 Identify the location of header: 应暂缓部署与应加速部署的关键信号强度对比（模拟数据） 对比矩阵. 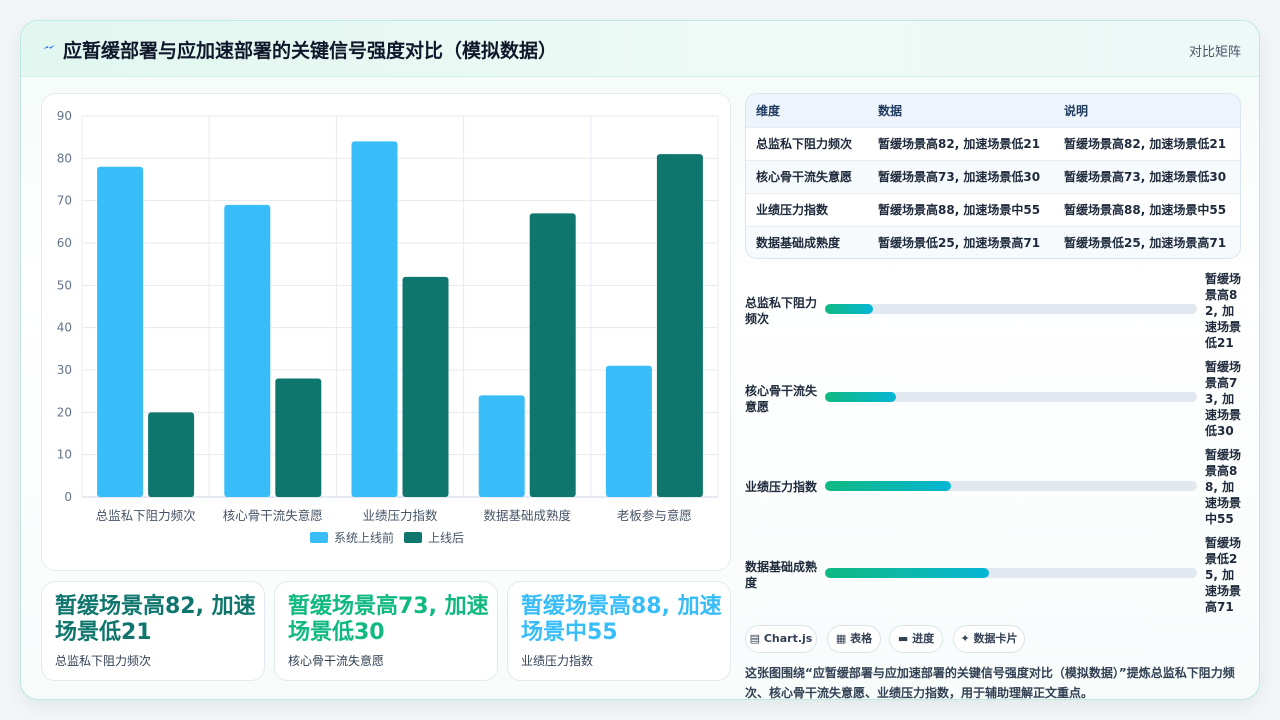
(640, 49).